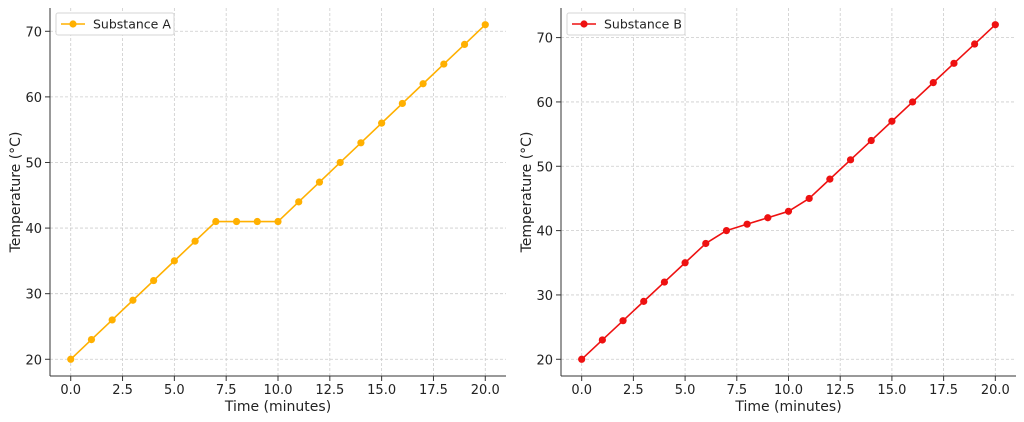  I want to click on legend-label: Substance A, so click(132, 24).